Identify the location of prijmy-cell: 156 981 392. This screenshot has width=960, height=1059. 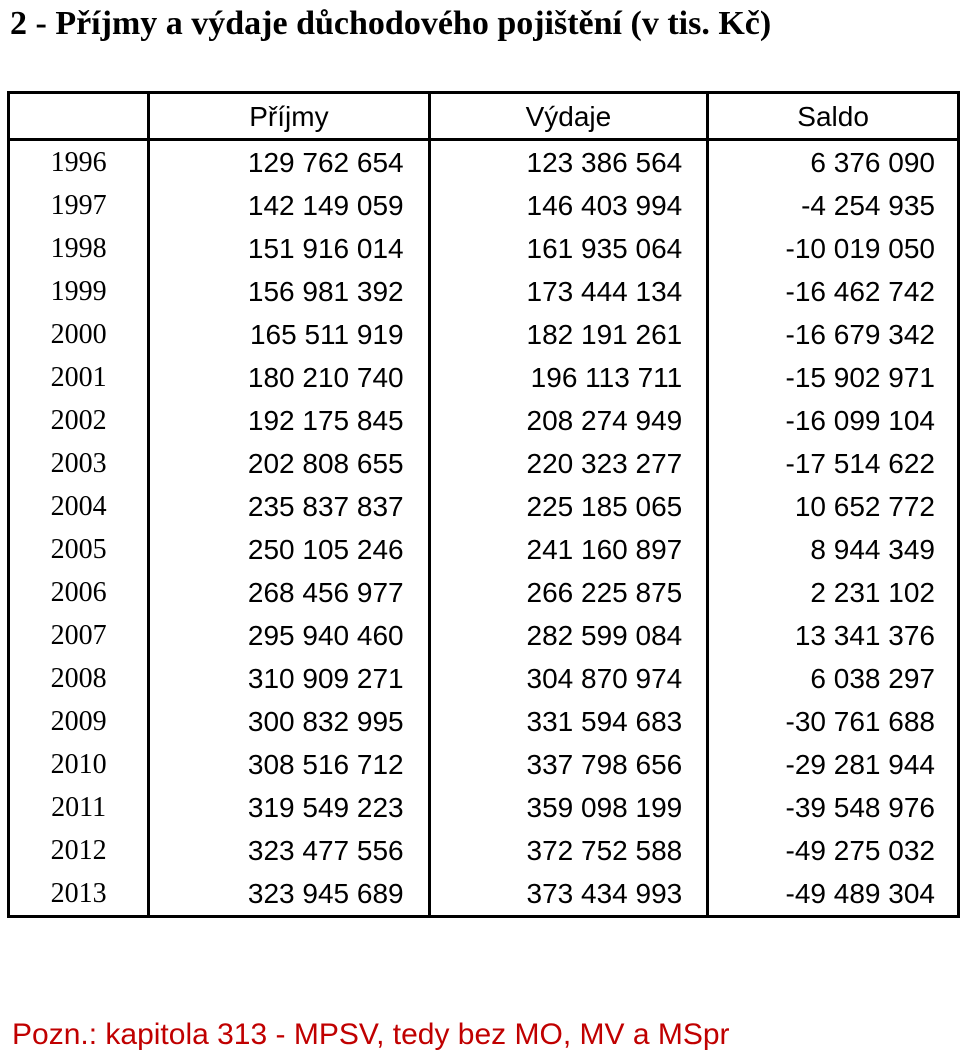
(289, 291).